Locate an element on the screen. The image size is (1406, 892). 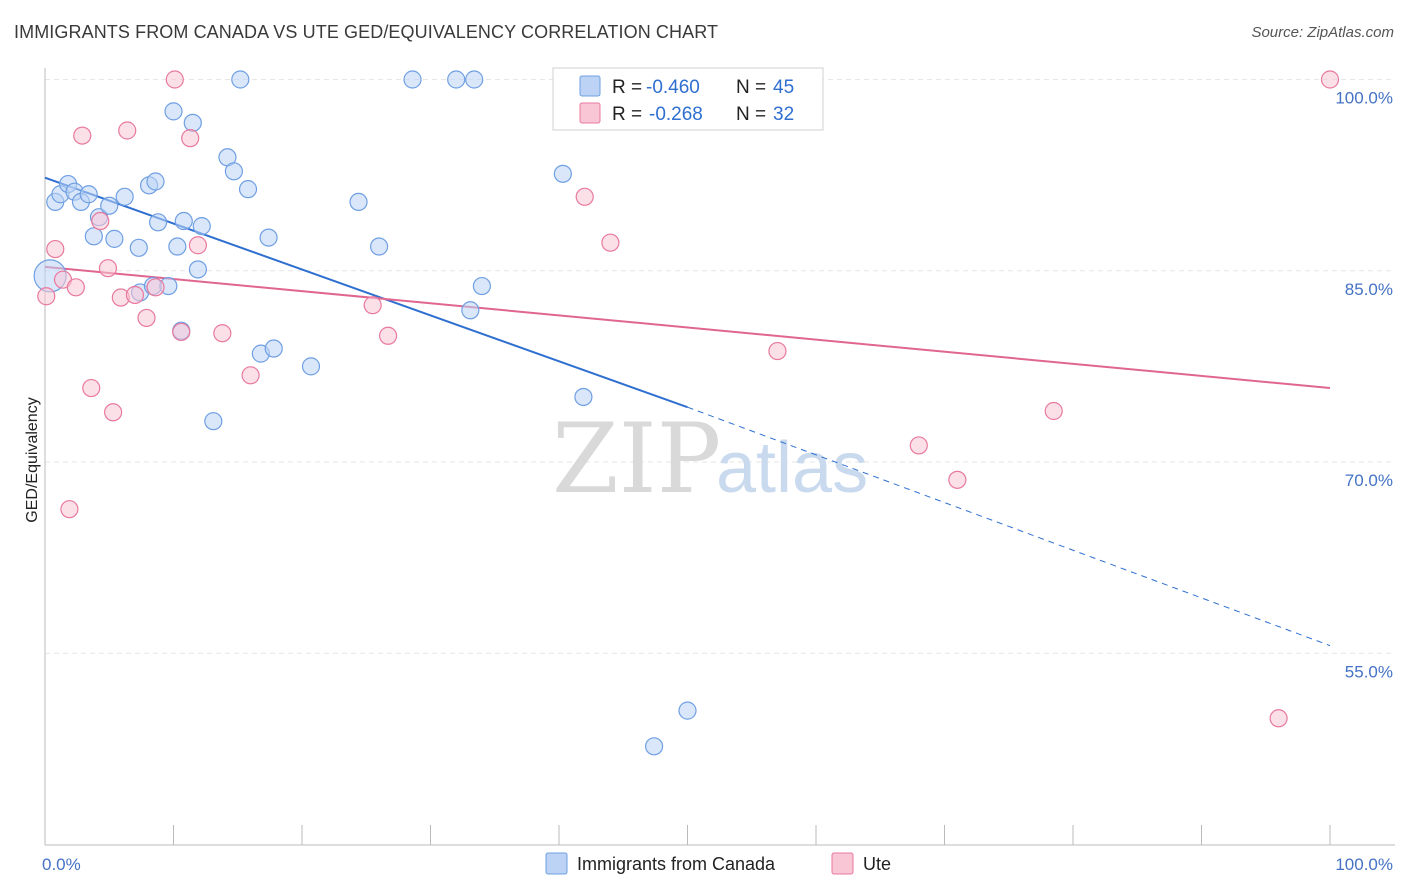
source-label: Source: ZipAtlas.com is located at coordinates (1322, 32).